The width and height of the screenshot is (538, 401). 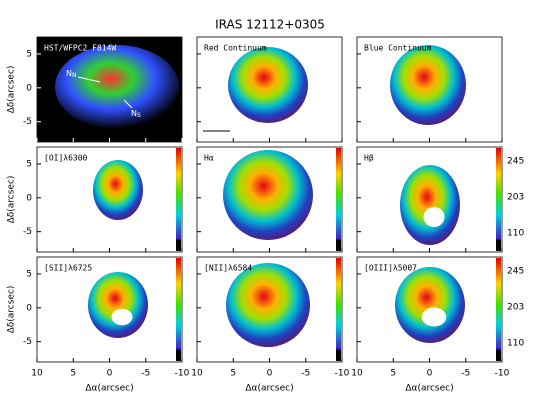 I want to click on annotation-sub: N, so click(x=74, y=75).